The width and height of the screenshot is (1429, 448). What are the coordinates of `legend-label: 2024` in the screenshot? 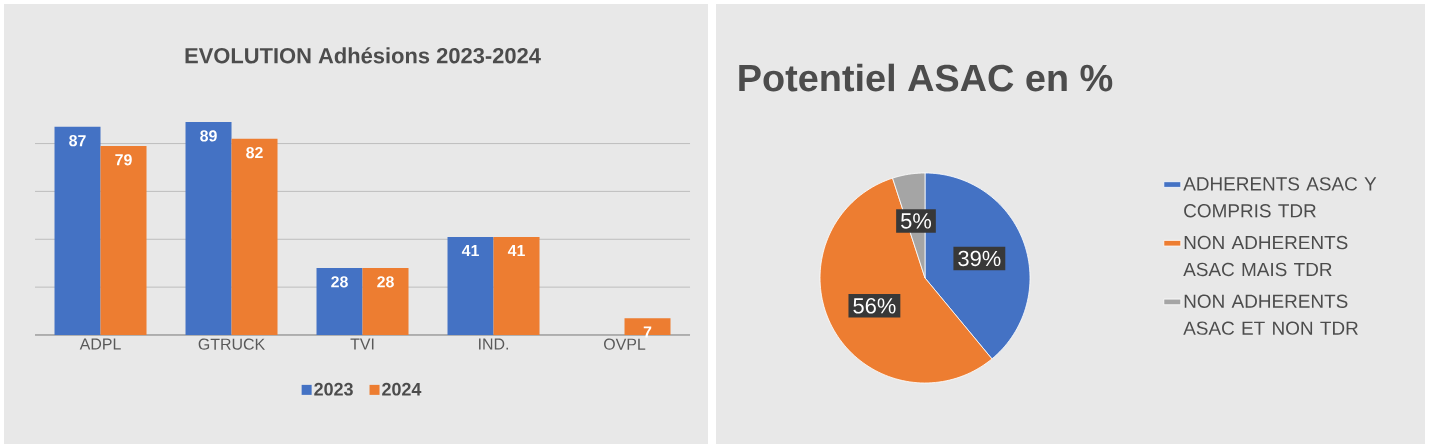 It's located at (402, 389).